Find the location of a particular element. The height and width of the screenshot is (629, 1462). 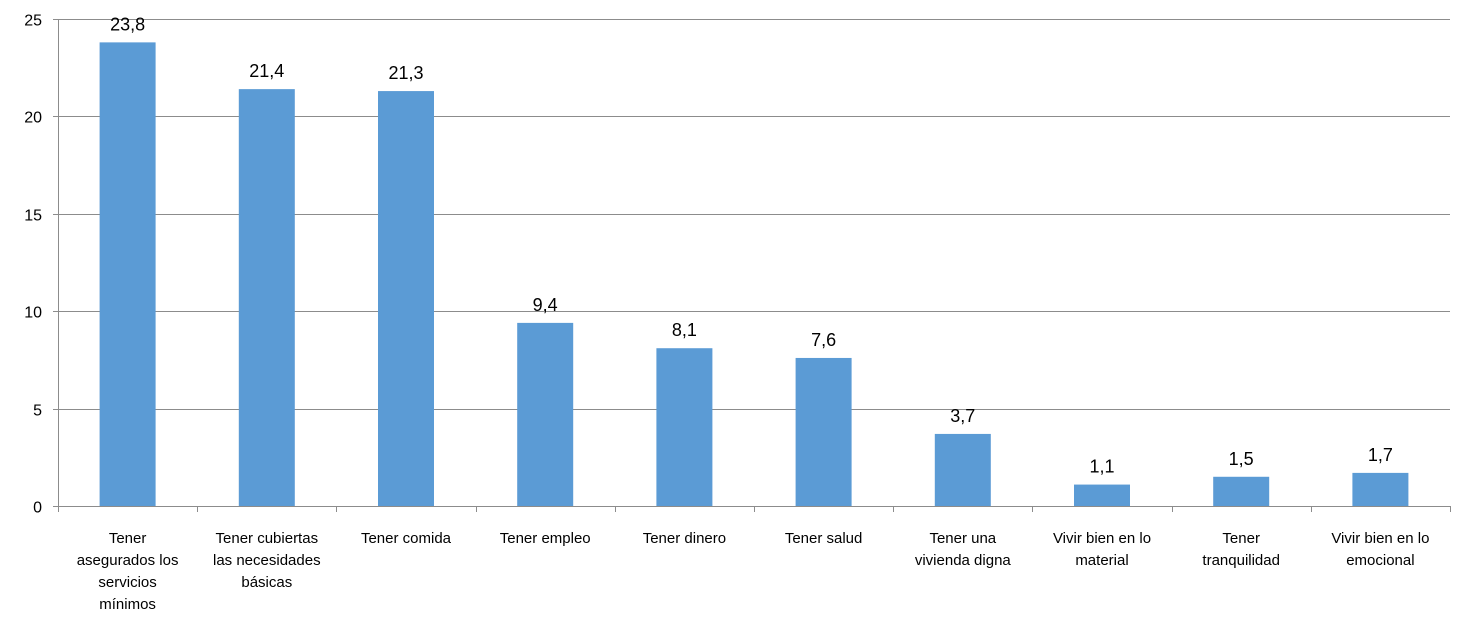

category-label: Vivir bien en lo material is located at coordinates (1102, 549).